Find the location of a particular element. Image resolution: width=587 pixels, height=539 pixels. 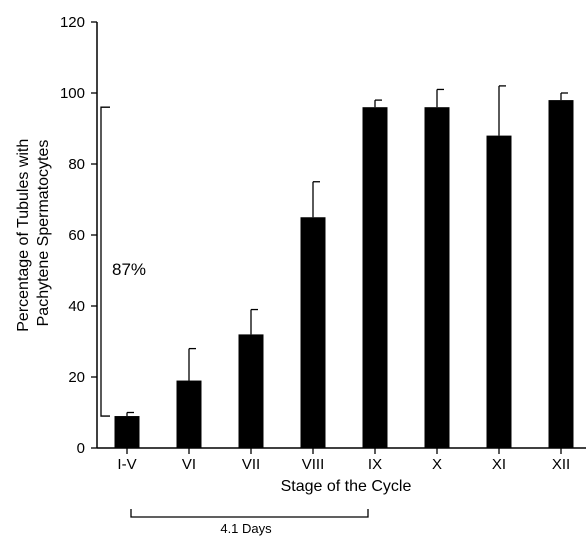

x-tick-label: X is located at coordinates (437, 464).